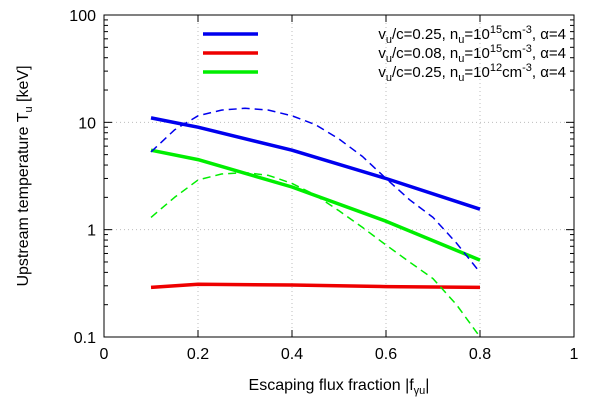 The height and width of the screenshot is (401, 591). Describe the element at coordinates (91, 231) in the screenshot. I see `y-tick-label: 1` at that location.